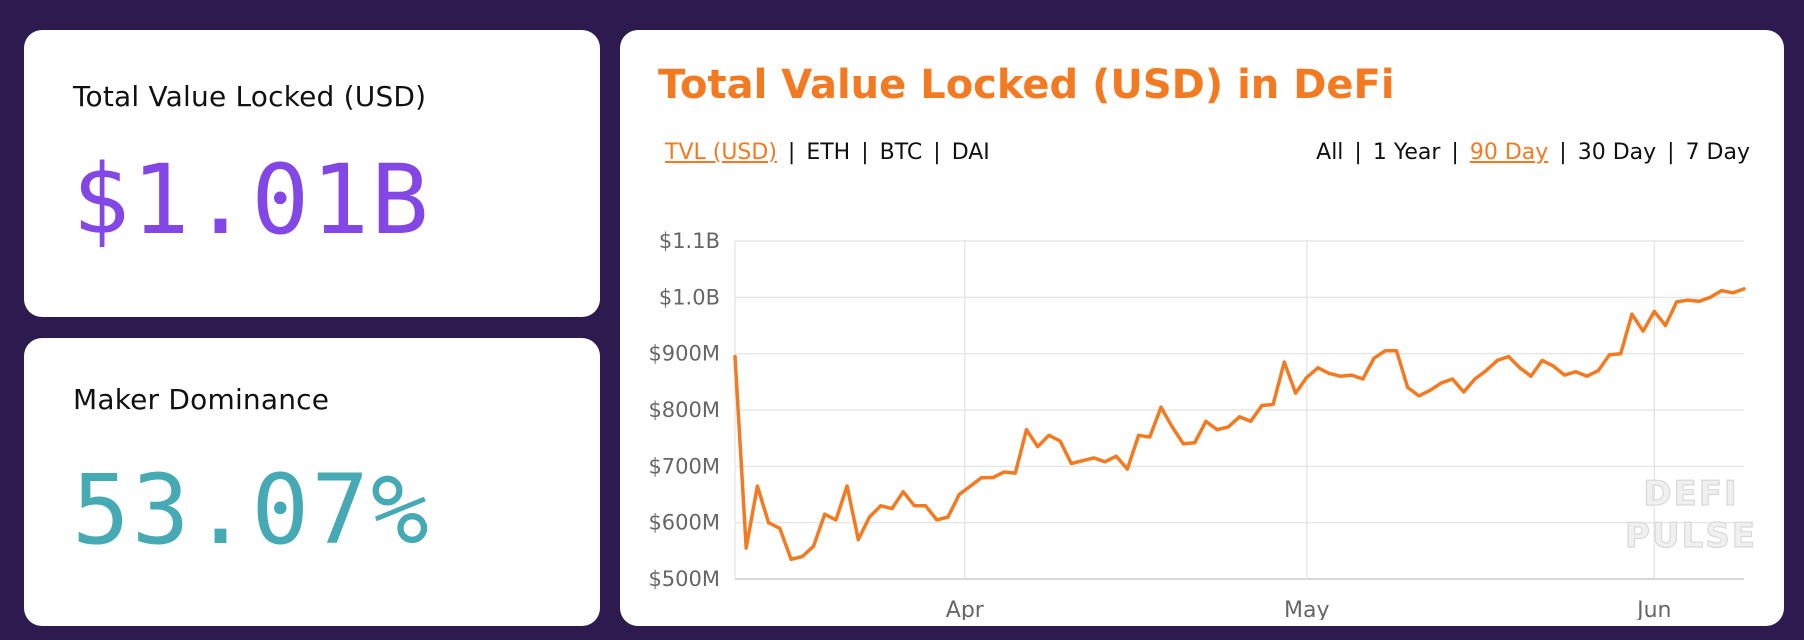 This screenshot has height=640, width=1804. What do you see at coordinates (1617, 152) in the screenshot?
I see `range-30-day: 30 Day` at bounding box center [1617, 152].